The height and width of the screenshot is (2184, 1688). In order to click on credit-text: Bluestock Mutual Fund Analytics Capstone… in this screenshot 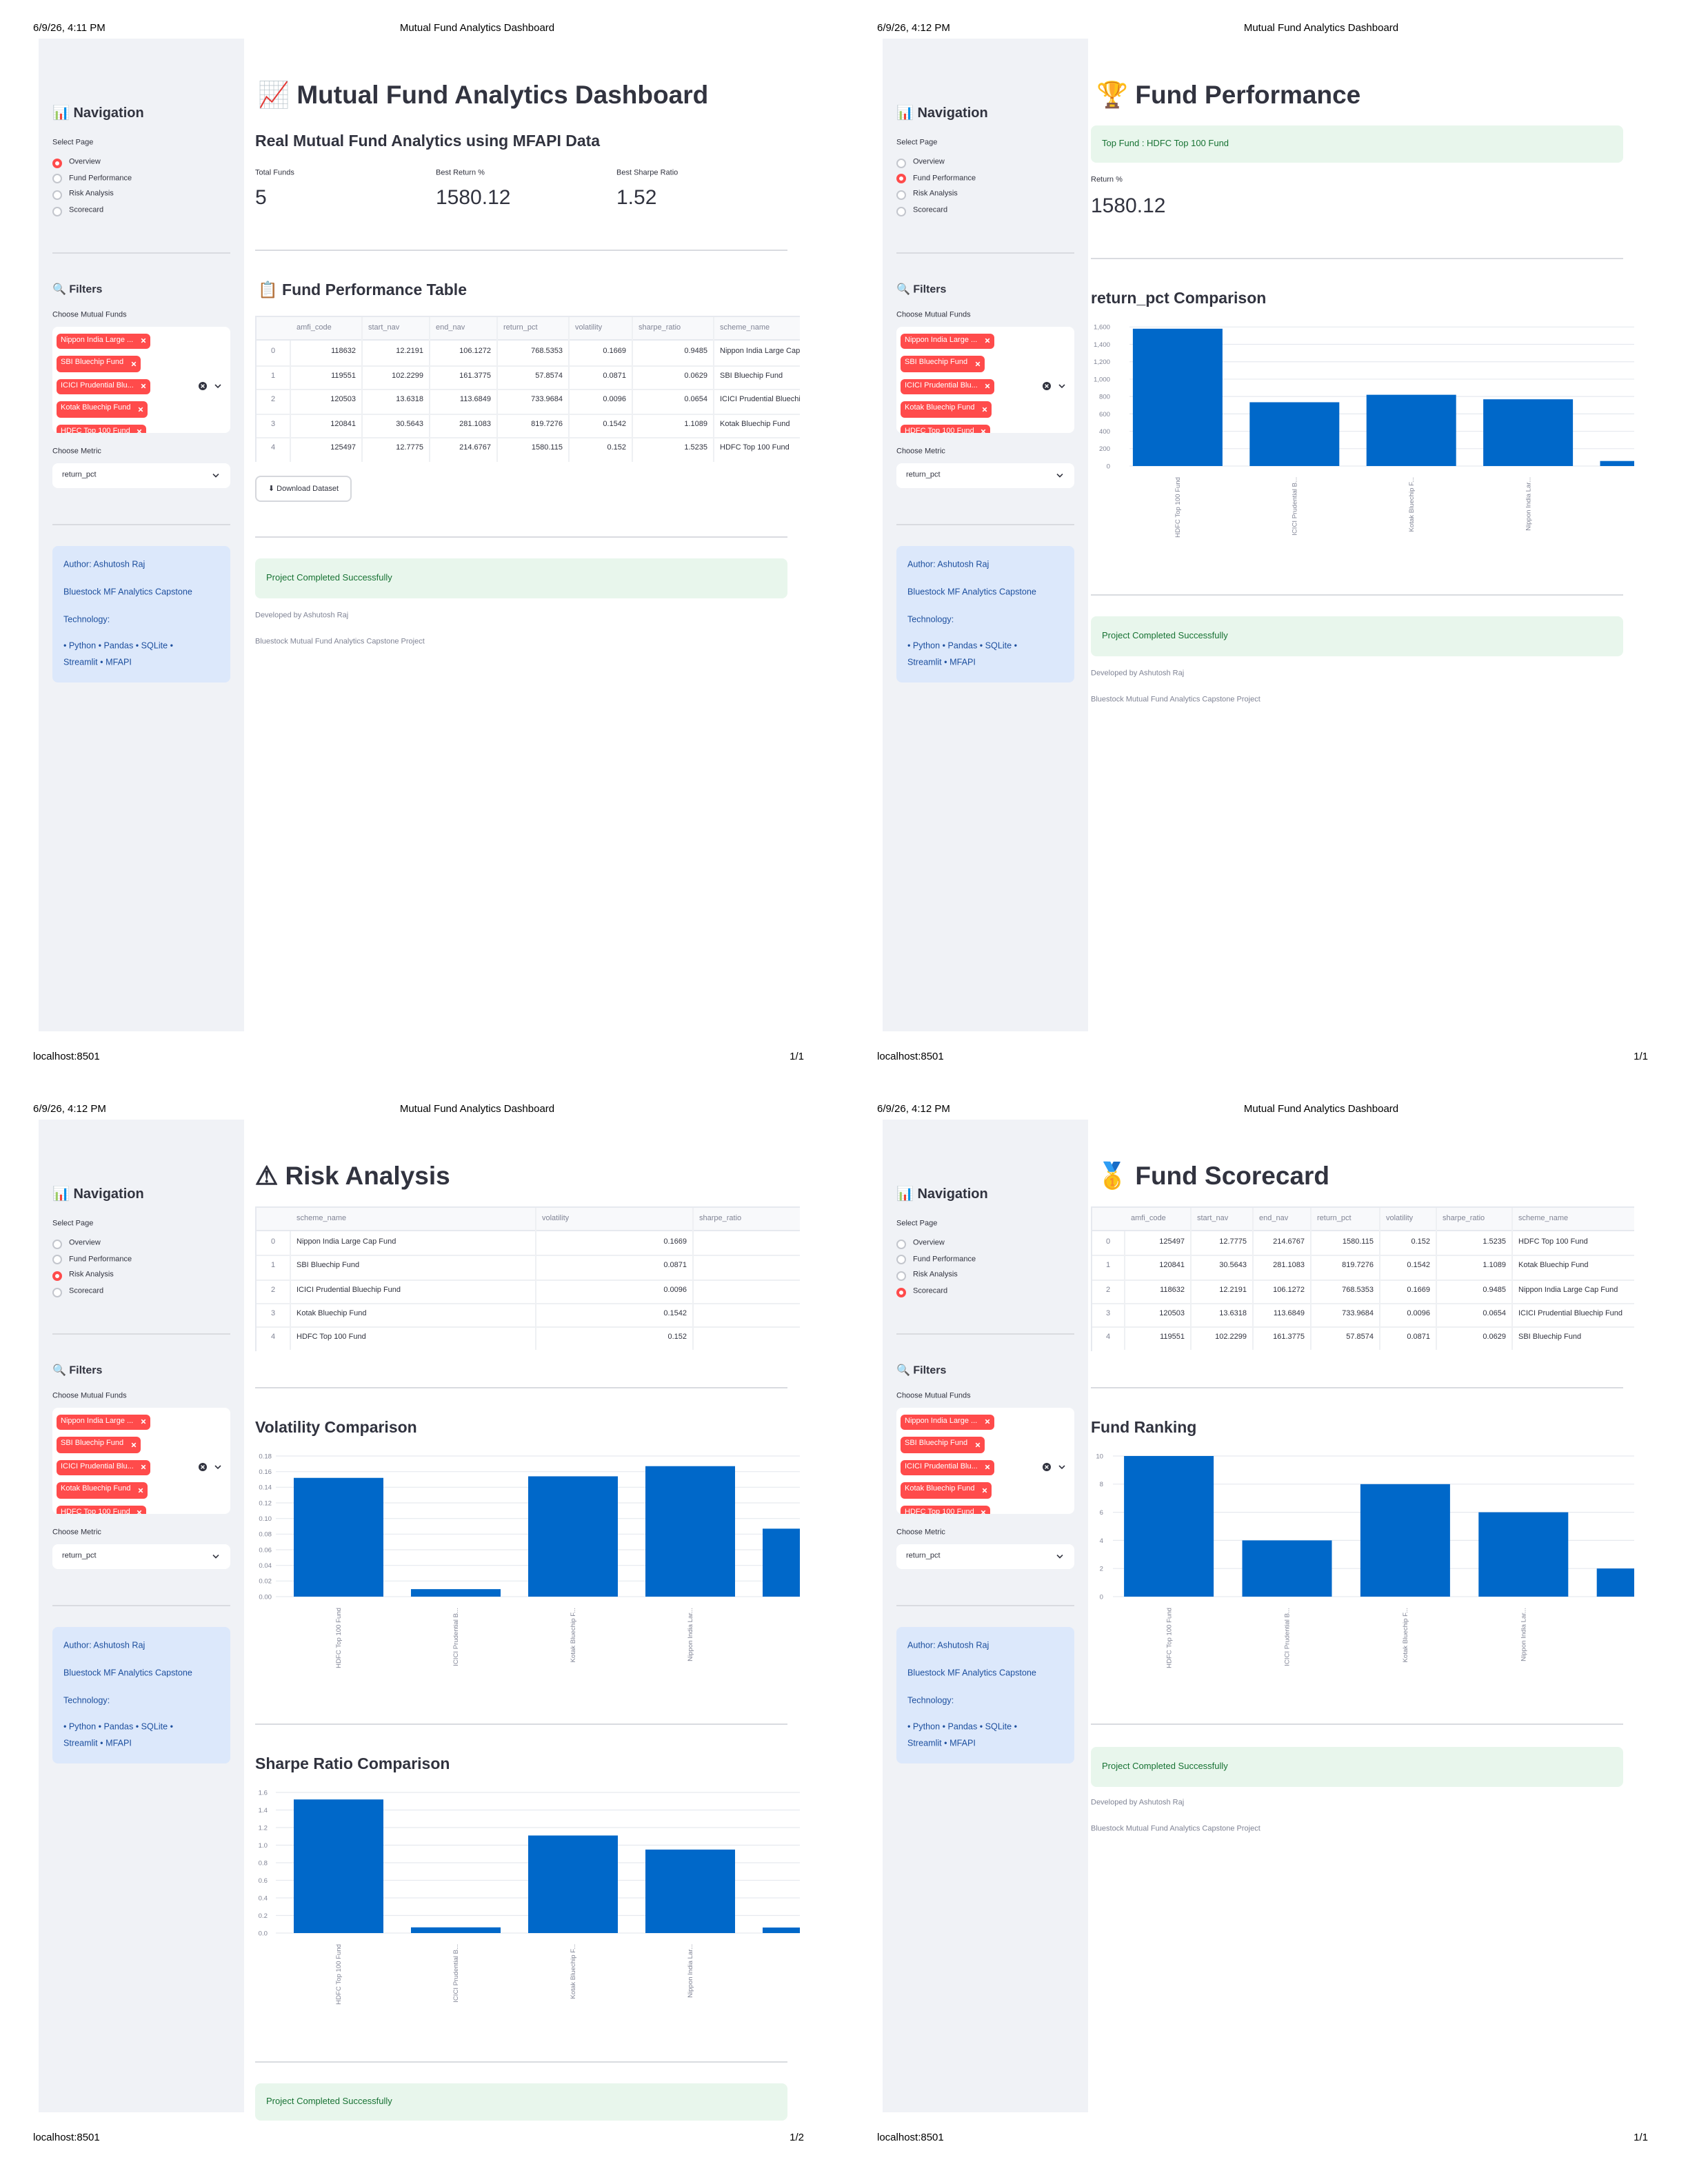, I will do `click(340, 642)`.